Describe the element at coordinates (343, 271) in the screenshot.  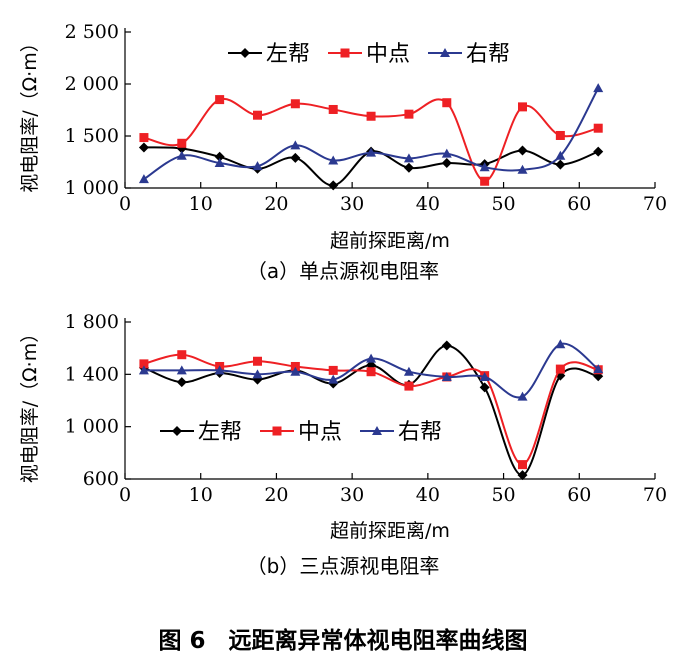
I see `chart-caption: （a）单点源视电阻率` at that location.